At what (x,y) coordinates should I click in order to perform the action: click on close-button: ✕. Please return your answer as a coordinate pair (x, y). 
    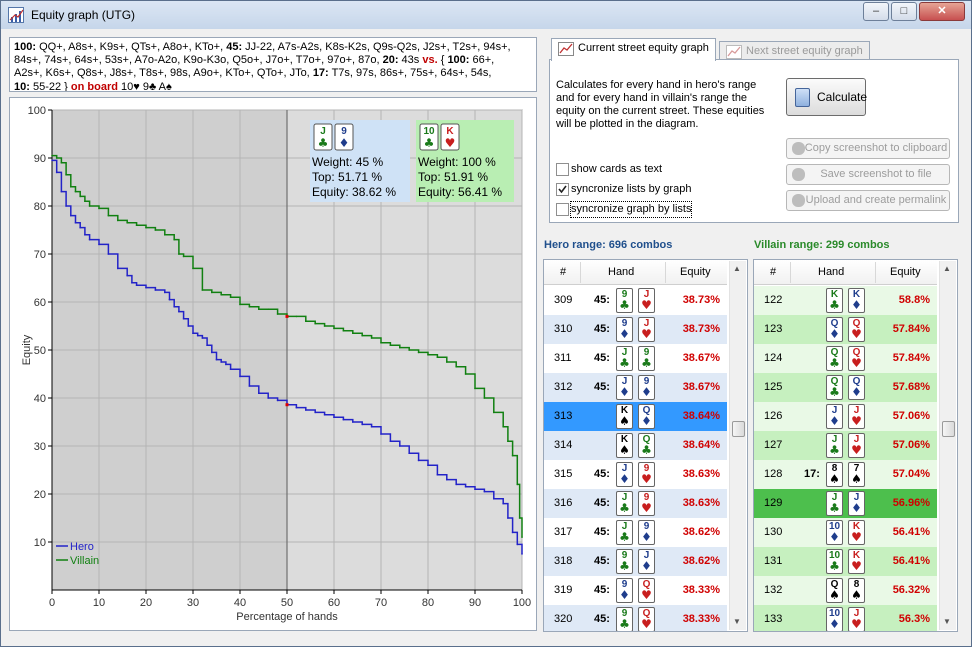
    Looking at the image, I should click on (942, 11).